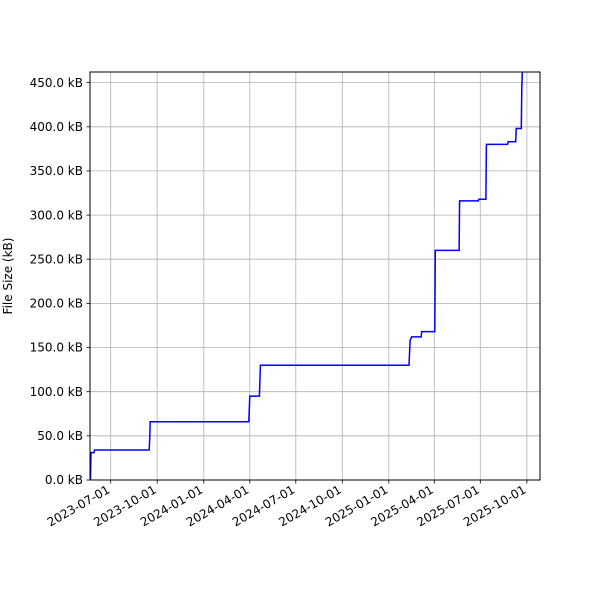  Describe the element at coordinates (56, 83) in the screenshot. I see `y-tick-label: 450.0 kB` at that location.